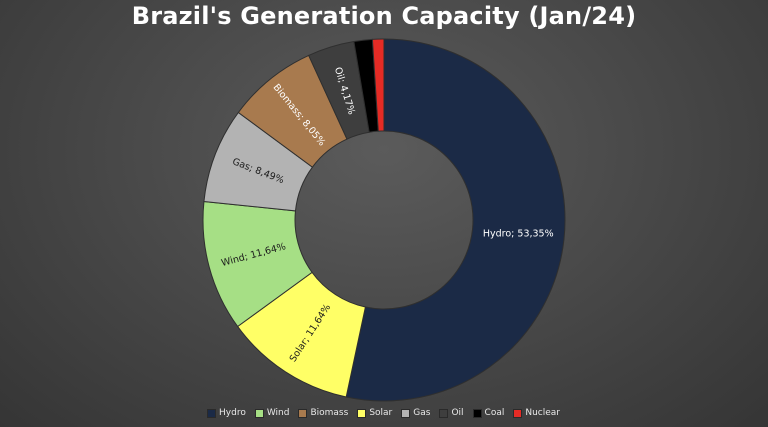 Image resolution: width=768 pixels, height=427 pixels. Describe the element at coordinates (542, 413) in the screenshot. I see `legend-label-nuclear: Nuclear` at that location.